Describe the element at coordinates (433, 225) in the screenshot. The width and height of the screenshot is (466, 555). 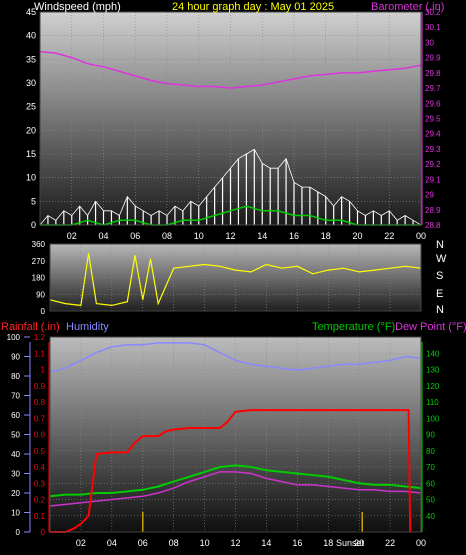
I see `barometer-tick-label: 28.8` at that location.